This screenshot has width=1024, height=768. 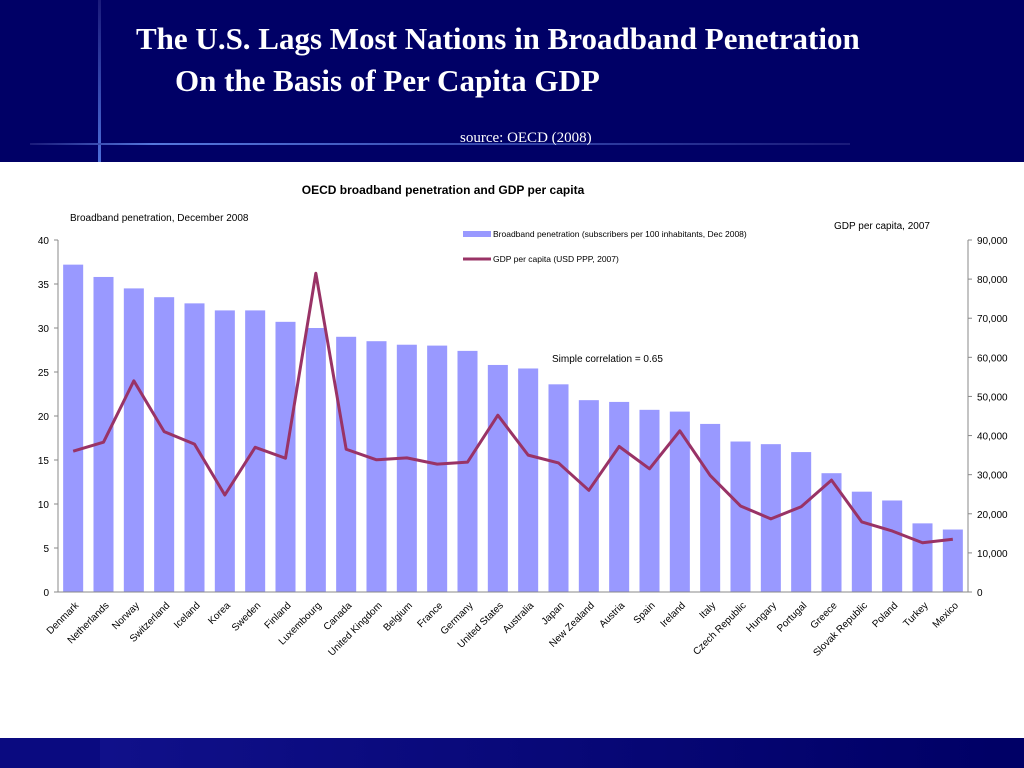 What do you see at coordinates (992, 554) in the screenshot?
I see `right-tick-label: 10,000` at bounding box center [992, 554].